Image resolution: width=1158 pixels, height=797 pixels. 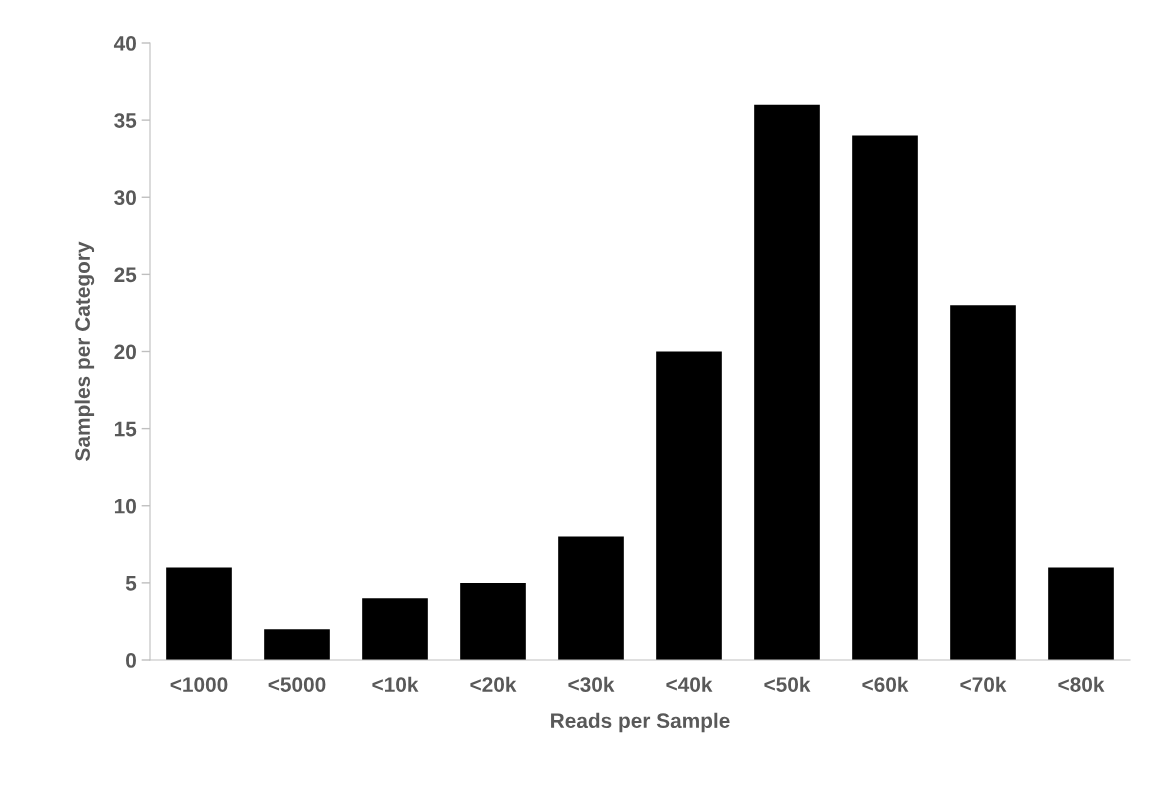 I want to click on y-tick-label: 40, so click(x=124, y=43).